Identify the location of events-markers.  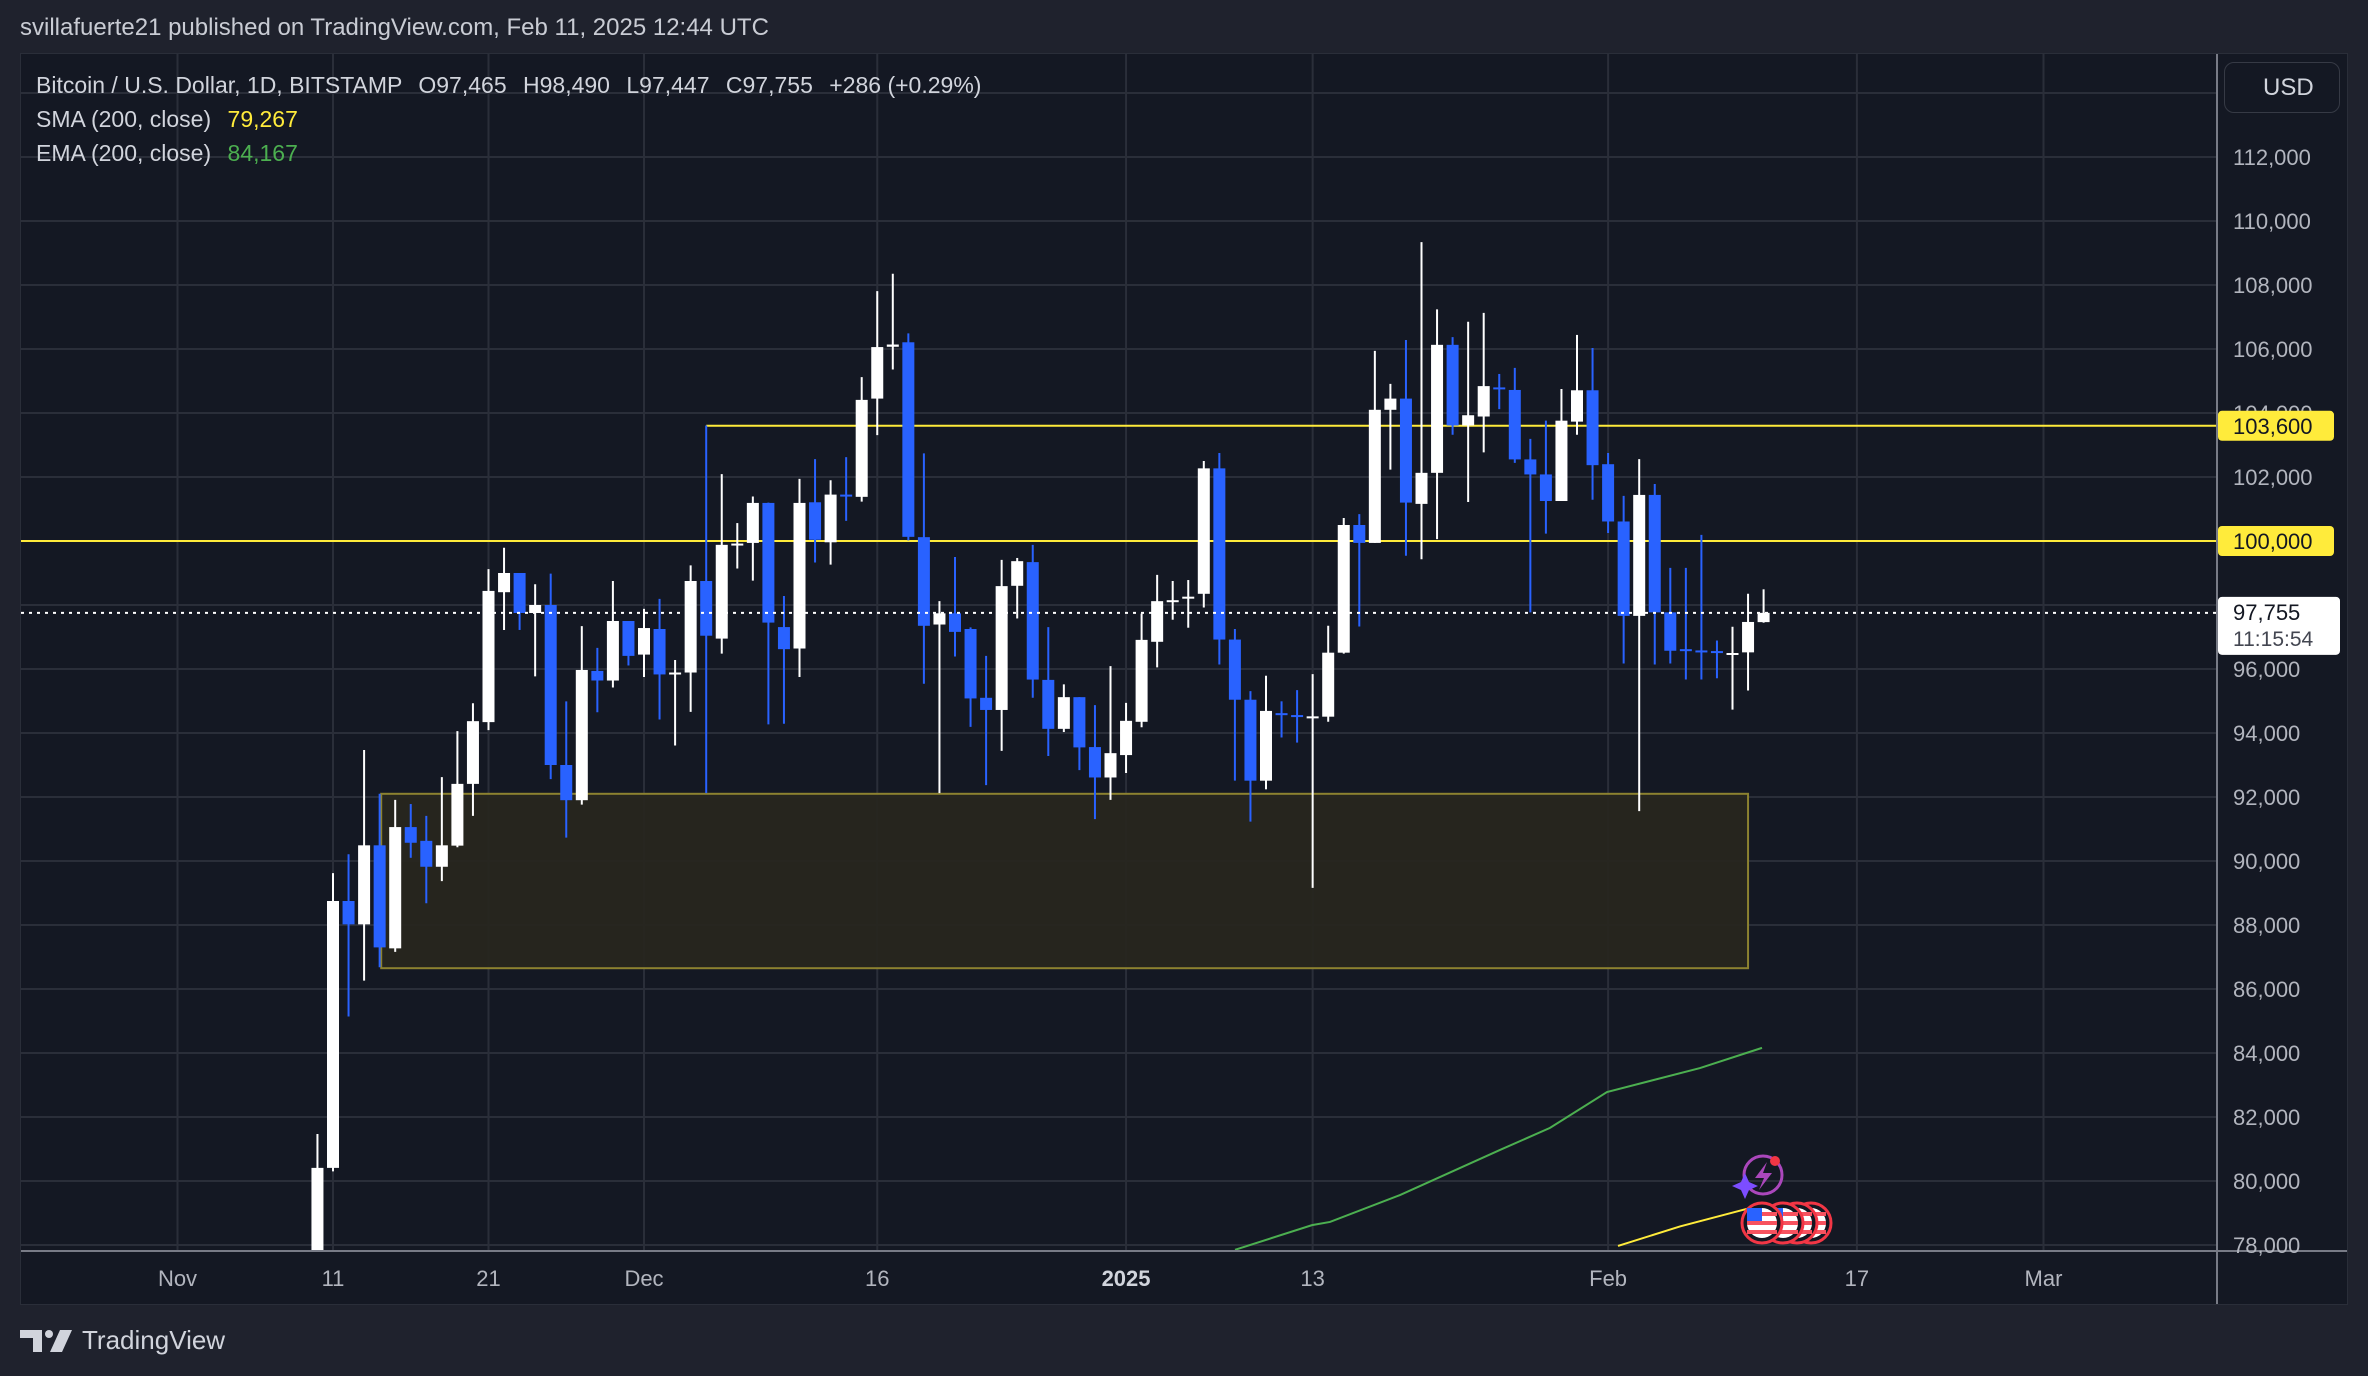
(1782, 1199).